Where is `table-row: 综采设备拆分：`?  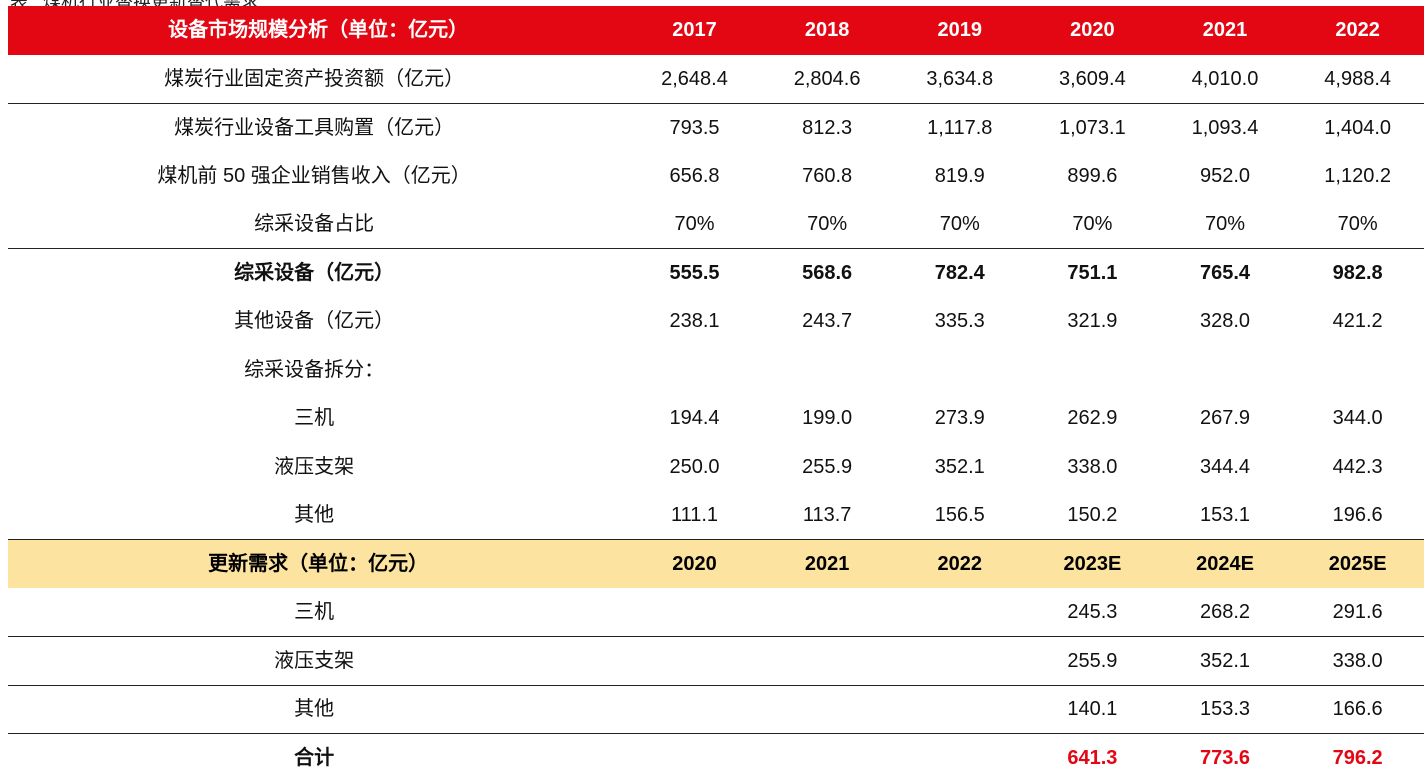 table-row: 综采设备拆分： is located at coordinates (716, 370).